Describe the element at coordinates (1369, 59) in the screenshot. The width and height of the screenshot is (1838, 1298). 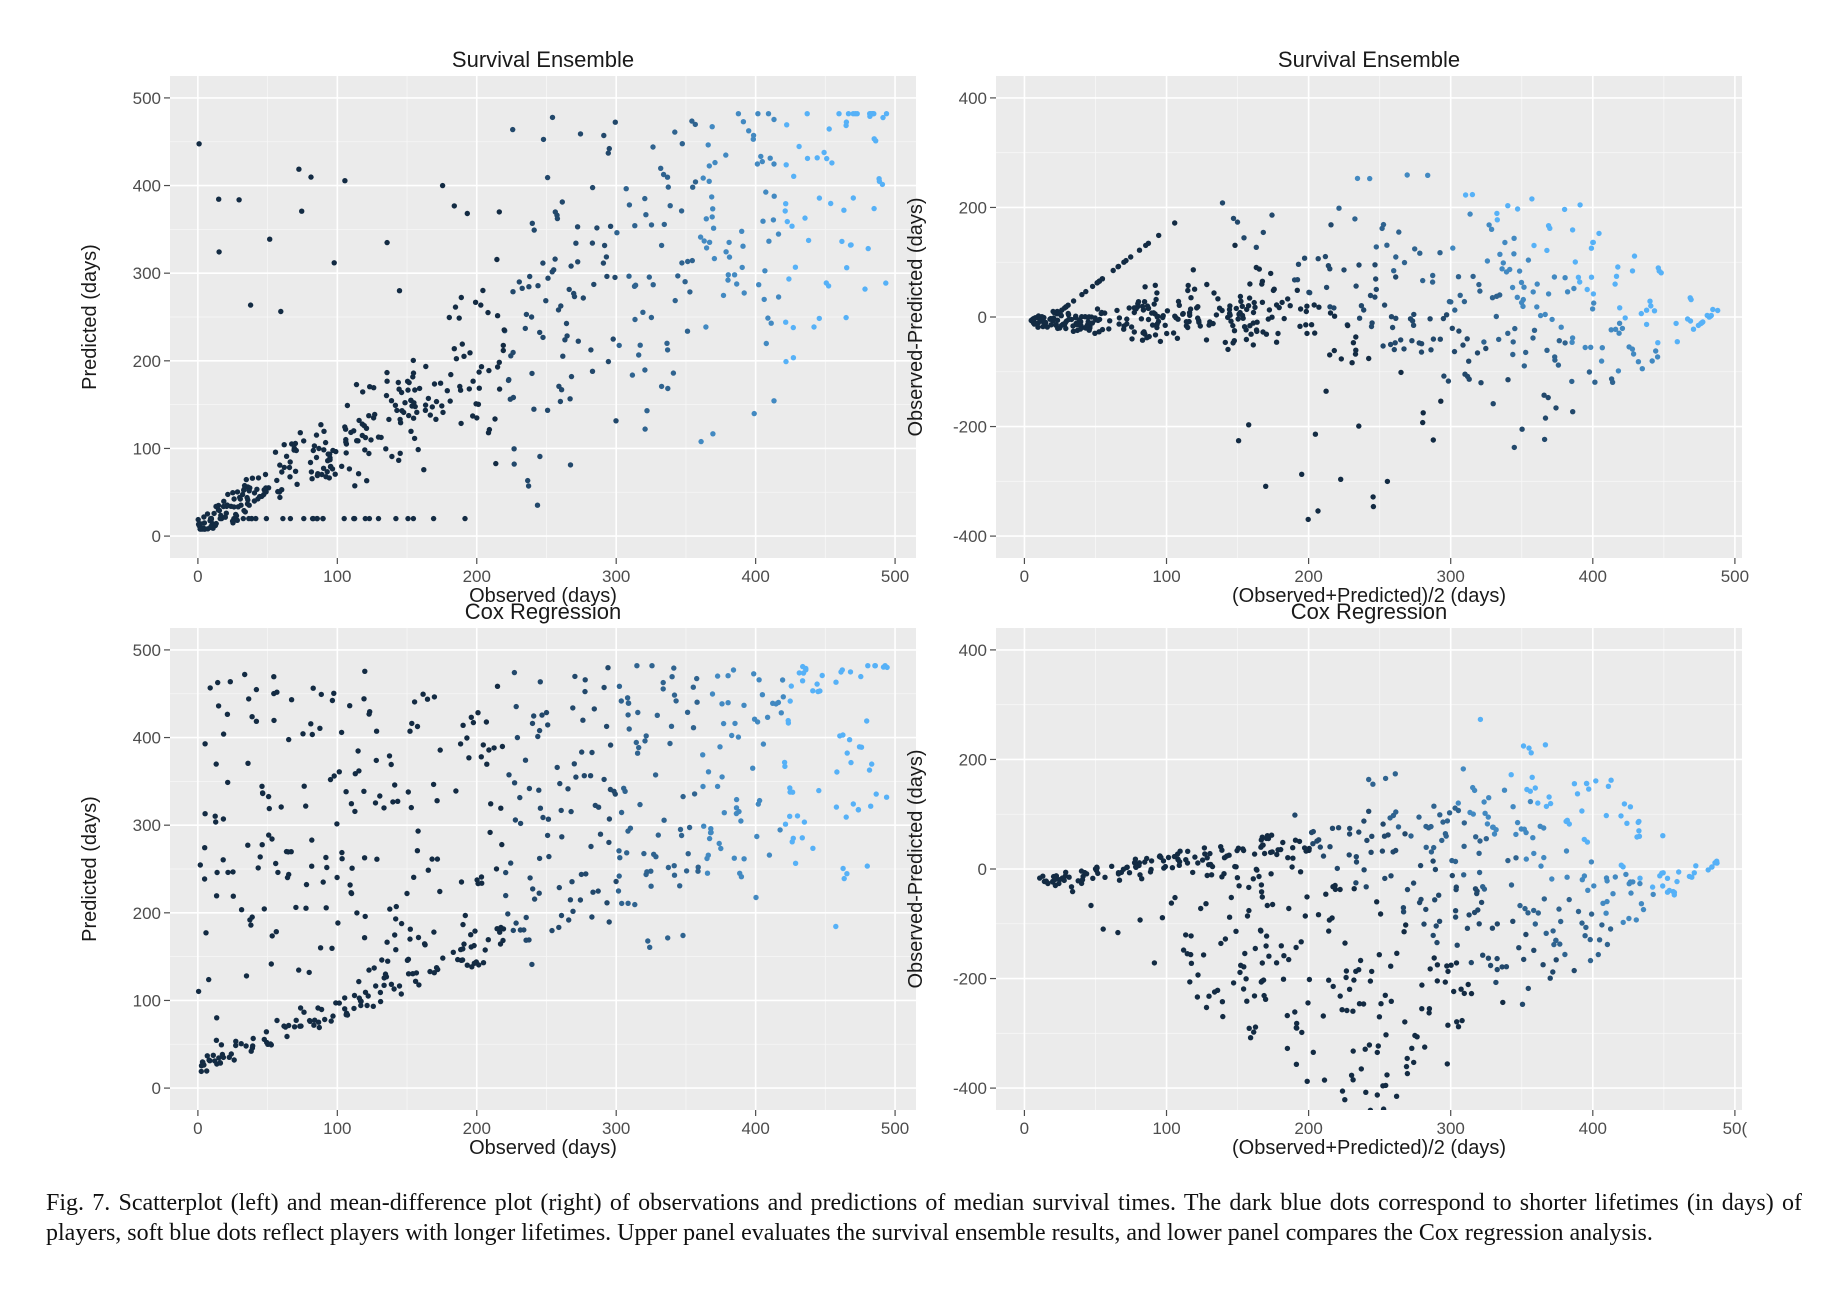
I see `chart-title: Survival Ensemble` at that location.